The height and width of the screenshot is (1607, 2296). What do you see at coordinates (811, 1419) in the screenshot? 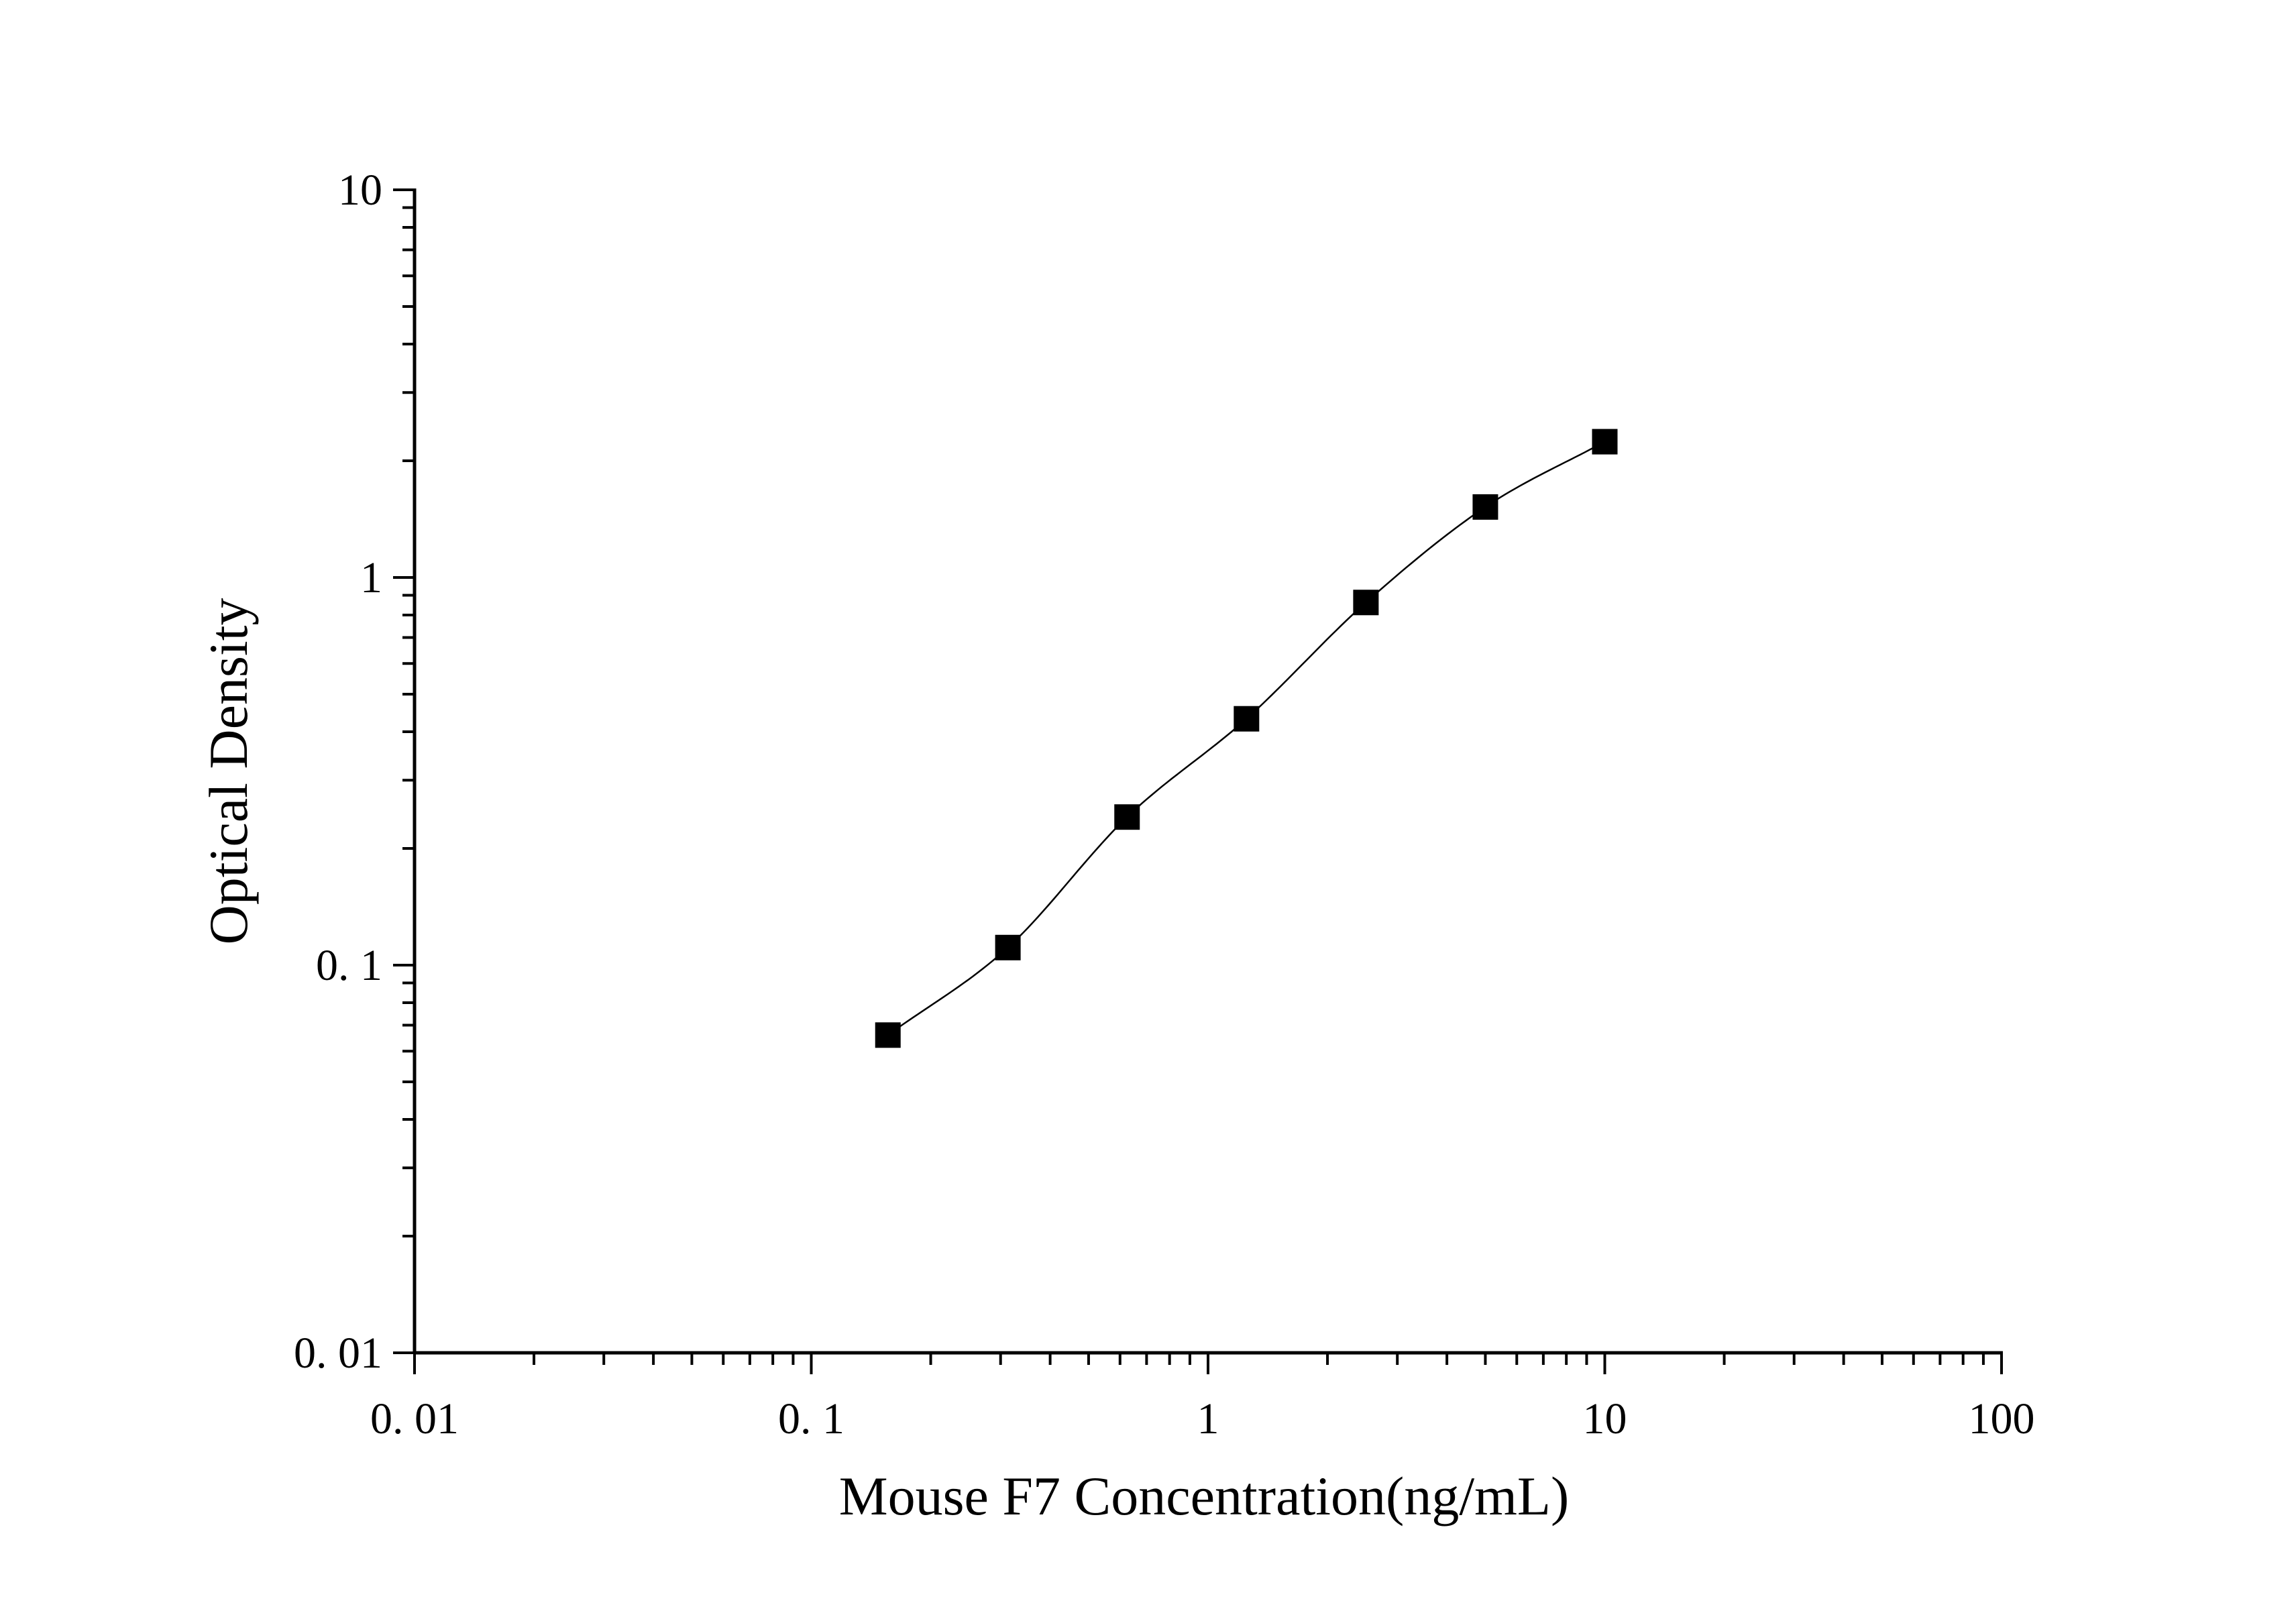
I see `x-tick-label: 0. 1` at bounding box center [811, 1419].